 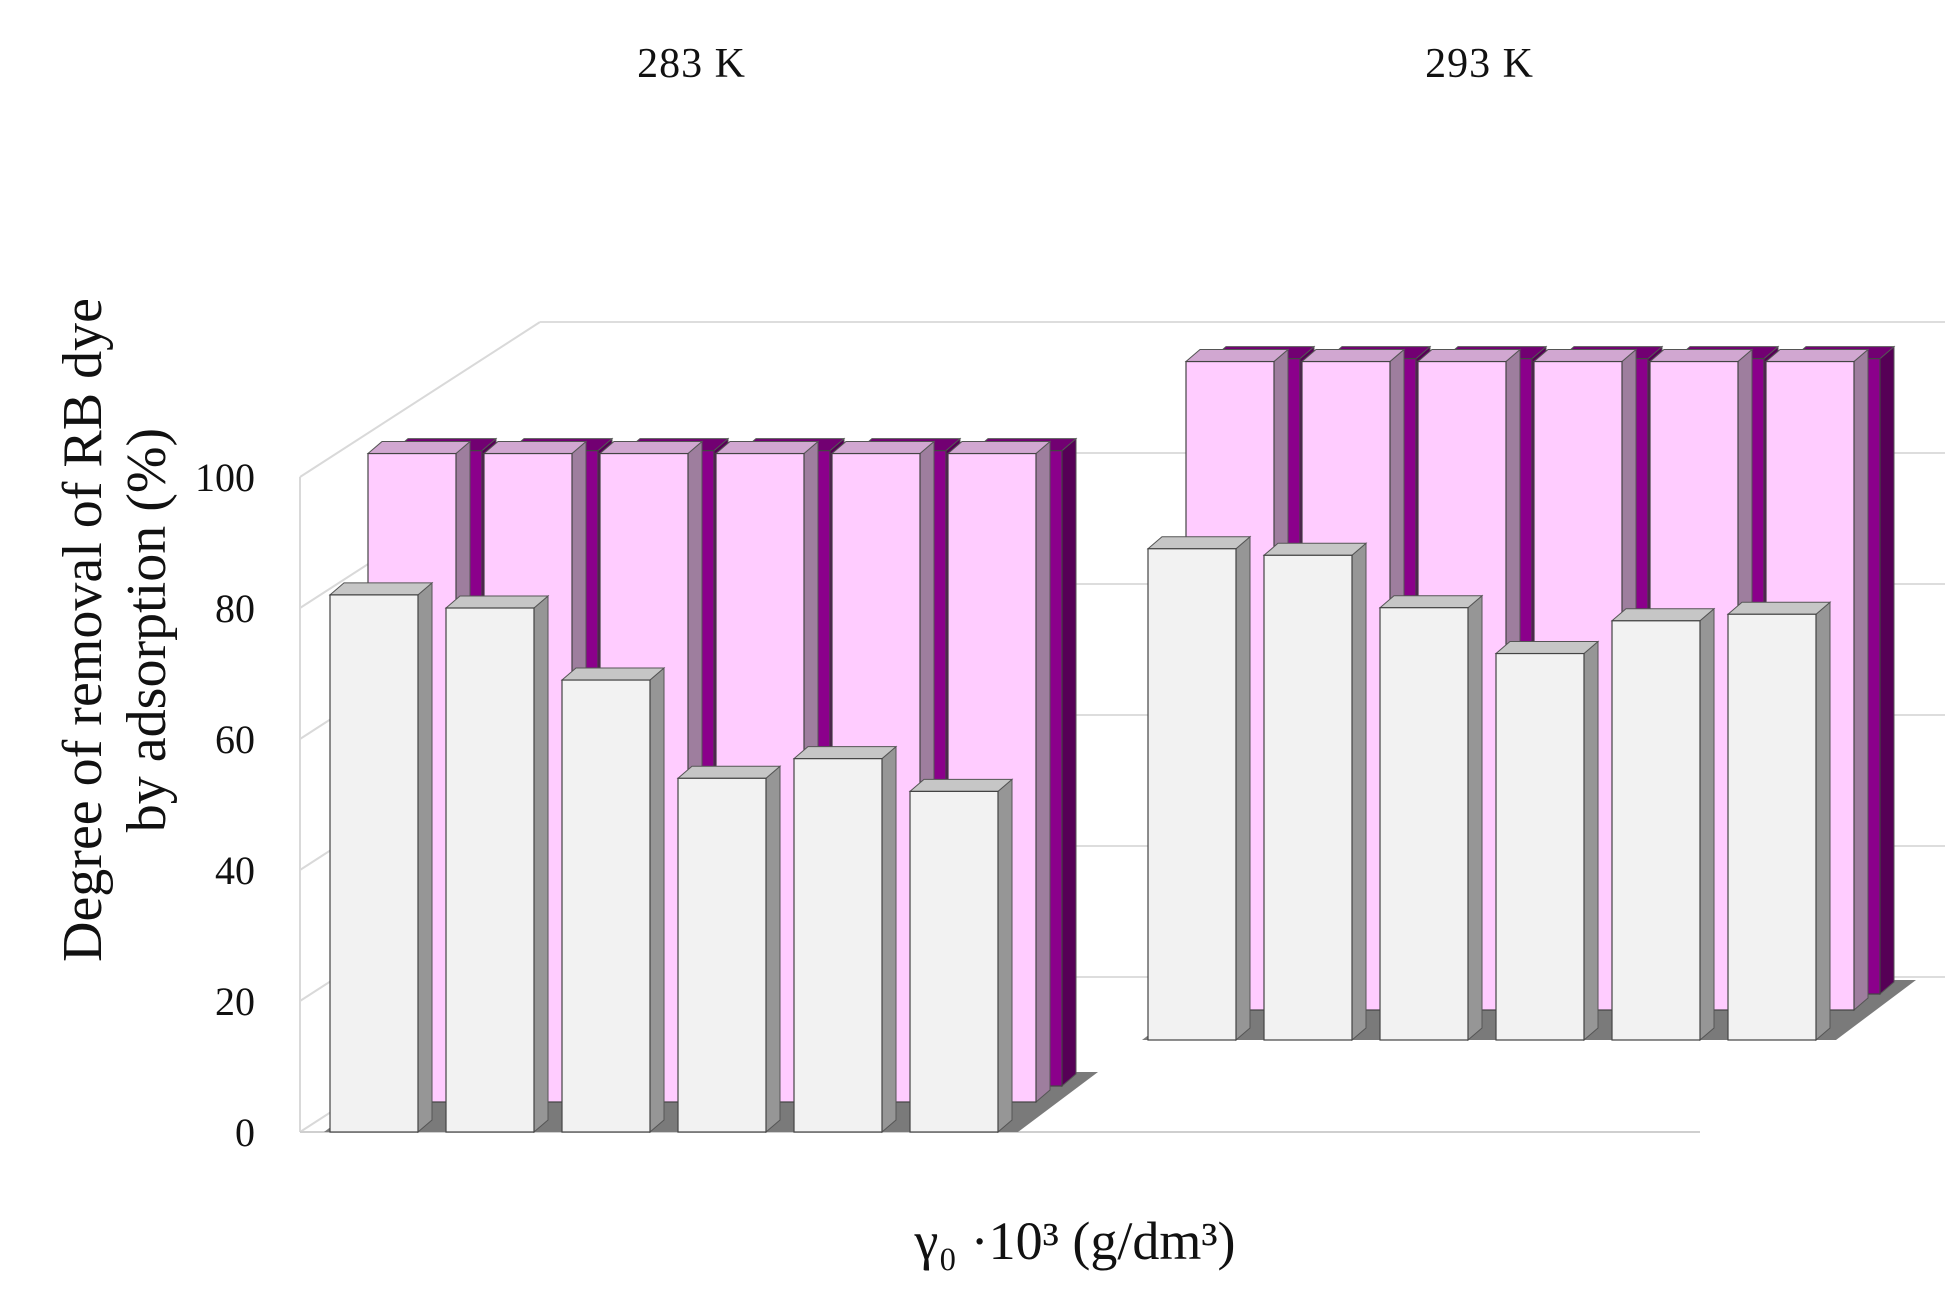 I want to click on y-axis-label-line1: Degree of removal of RB dye, so click(x=83, y=630).